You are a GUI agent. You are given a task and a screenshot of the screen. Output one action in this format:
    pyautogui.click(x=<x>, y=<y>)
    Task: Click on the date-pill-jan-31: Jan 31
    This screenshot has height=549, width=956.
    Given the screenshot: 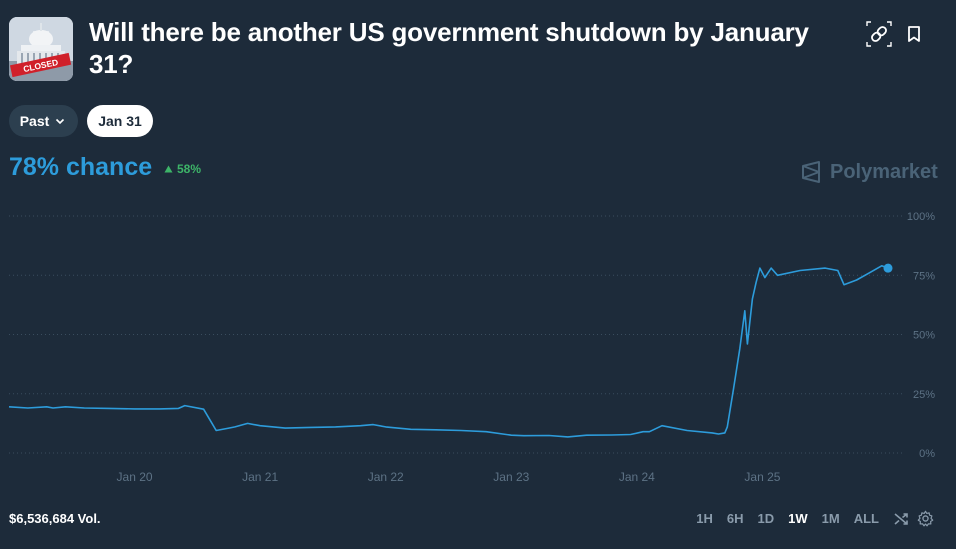 What is the action you would take?
    pyautogui.click(x=120, y=121)
    